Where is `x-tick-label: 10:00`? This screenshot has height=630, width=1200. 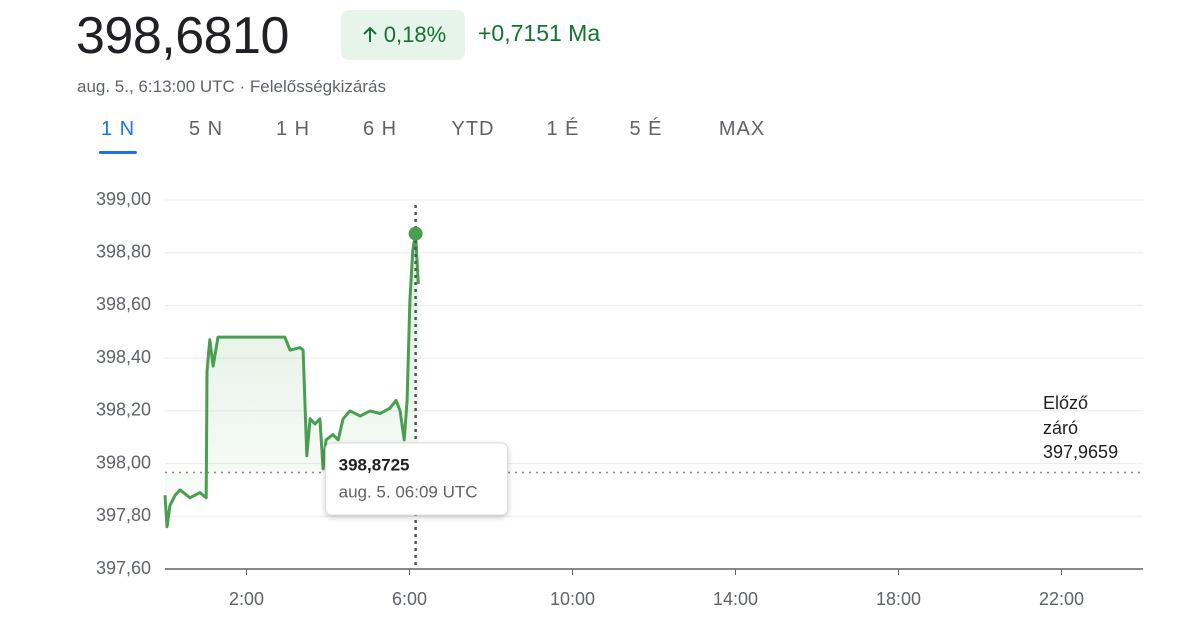 x-tick-label: 10:00 is located at coordinates (572, 599).